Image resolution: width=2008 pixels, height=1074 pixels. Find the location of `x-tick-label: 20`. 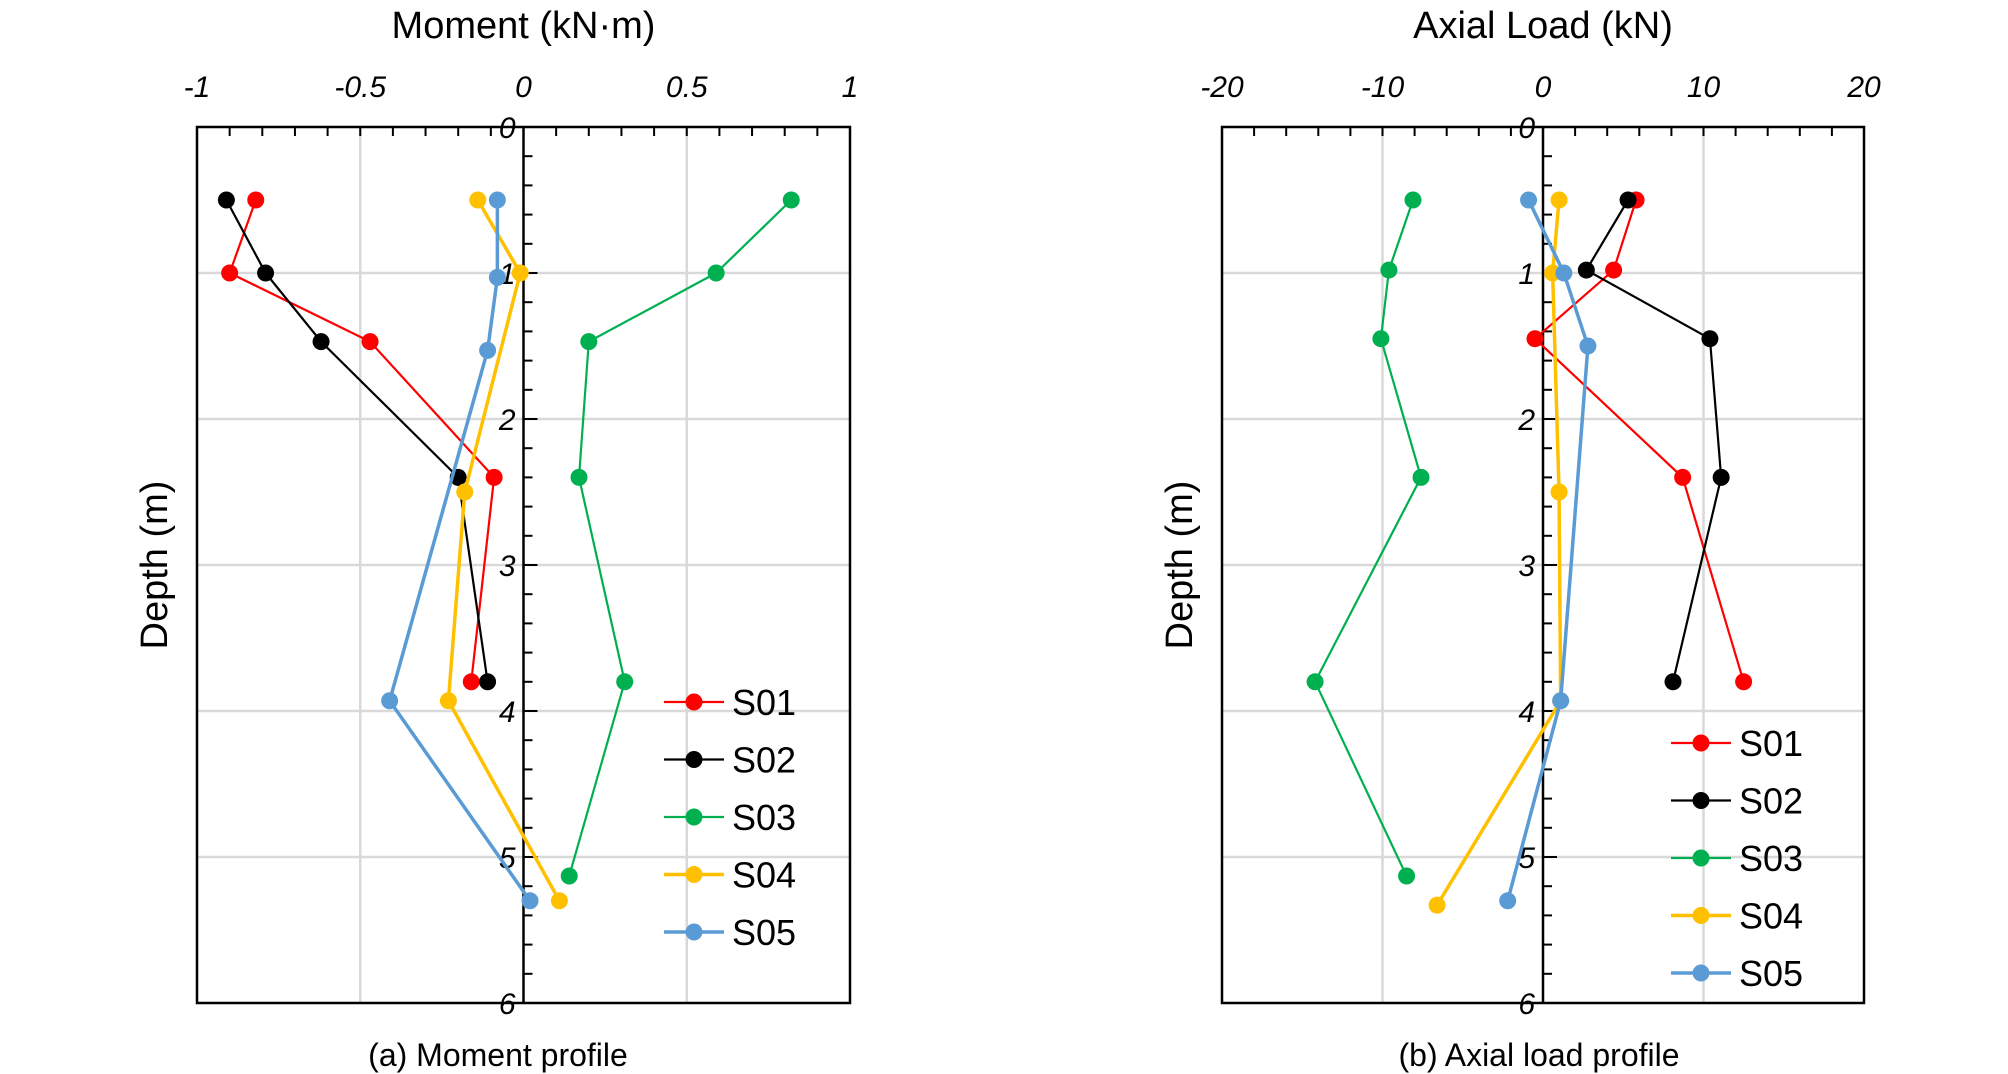

x-tick-label: 20 is located at coordinates (1863, 87).